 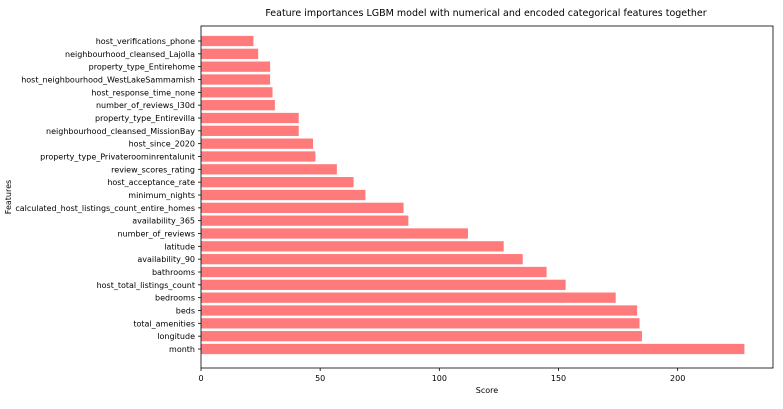 I want to click on bar-bedrooms, so click(x=408, y=297).